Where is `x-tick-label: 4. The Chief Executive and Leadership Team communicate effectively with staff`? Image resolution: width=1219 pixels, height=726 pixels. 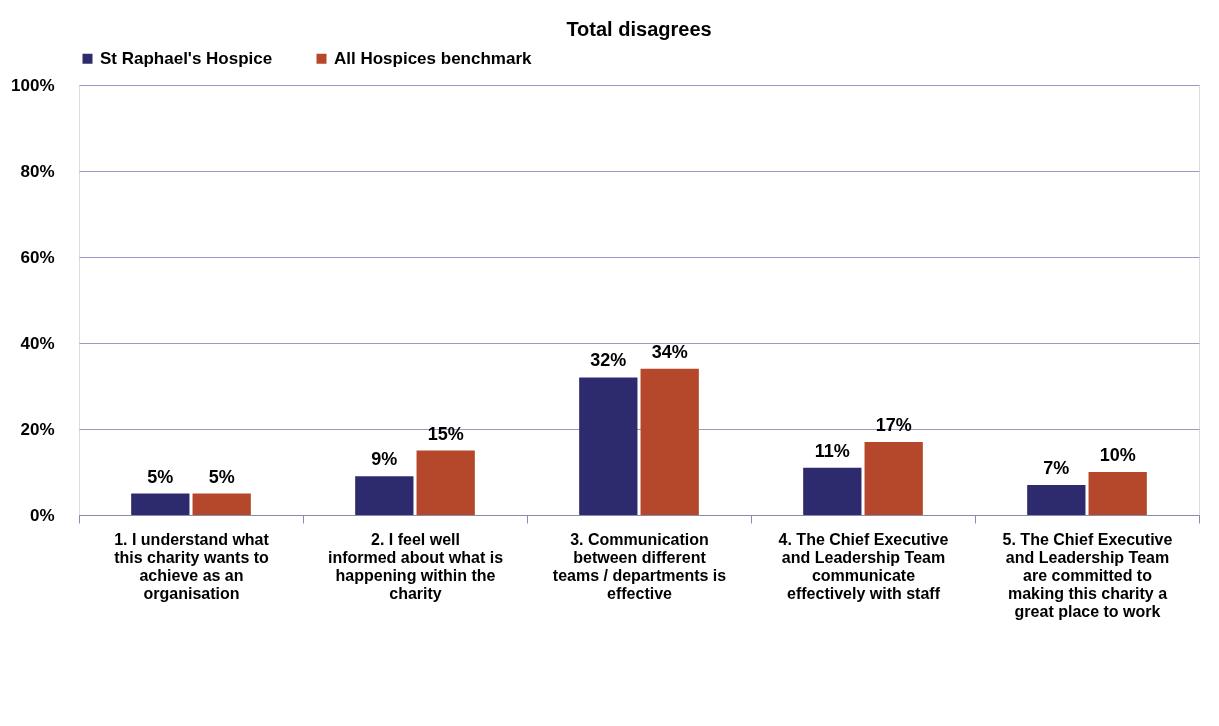 x-tick-label: 4. The Chief Executive and Leadership Team communicate effectively with staff is located at coordinates (863, 566).